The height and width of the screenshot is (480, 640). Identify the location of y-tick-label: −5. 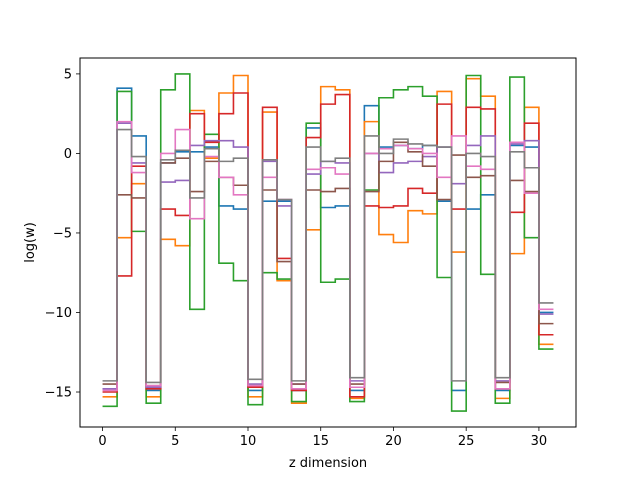
(62, 233).